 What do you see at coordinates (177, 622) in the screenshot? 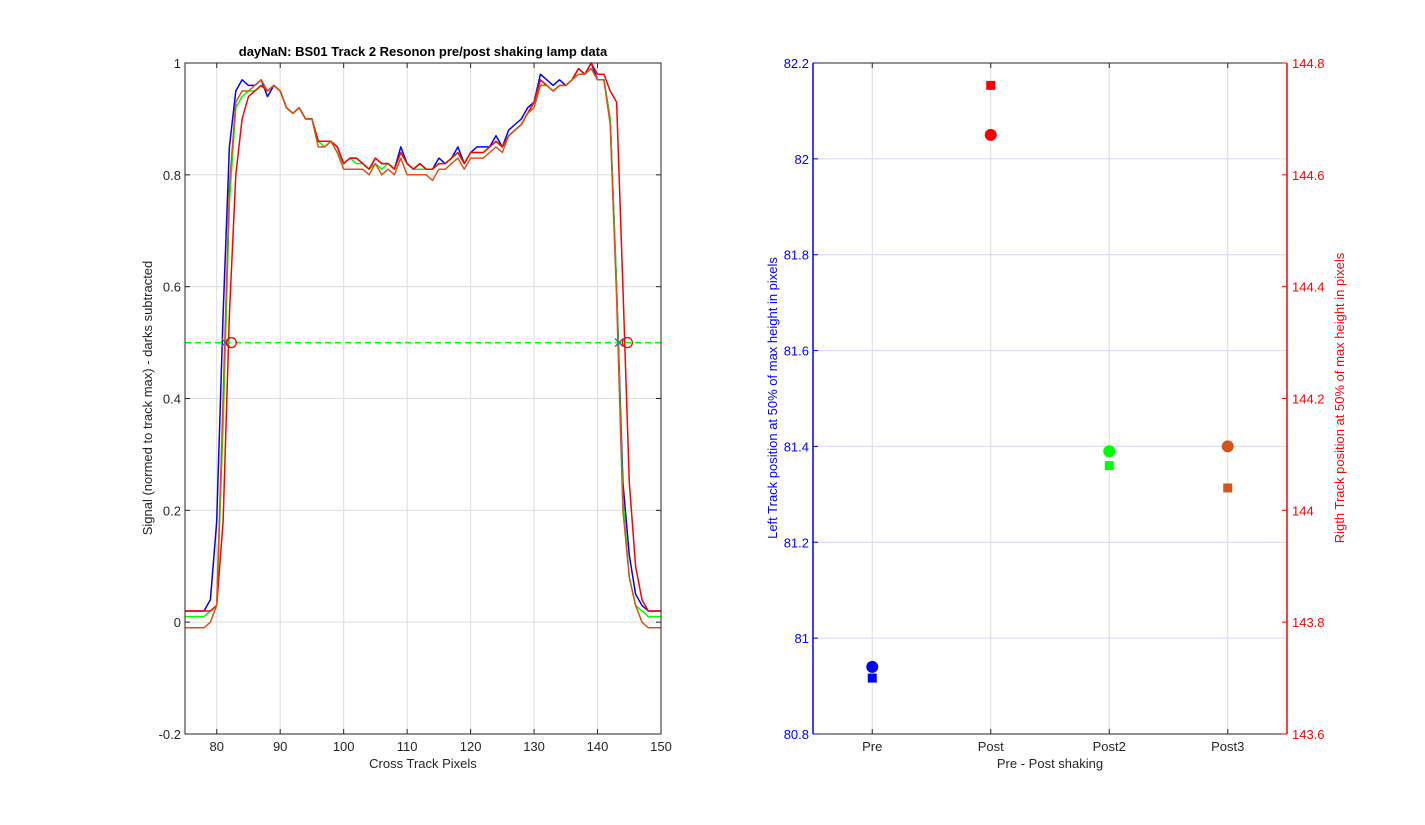
I see `profile-y-tick-label: 0` at bounding box center [177, 622].